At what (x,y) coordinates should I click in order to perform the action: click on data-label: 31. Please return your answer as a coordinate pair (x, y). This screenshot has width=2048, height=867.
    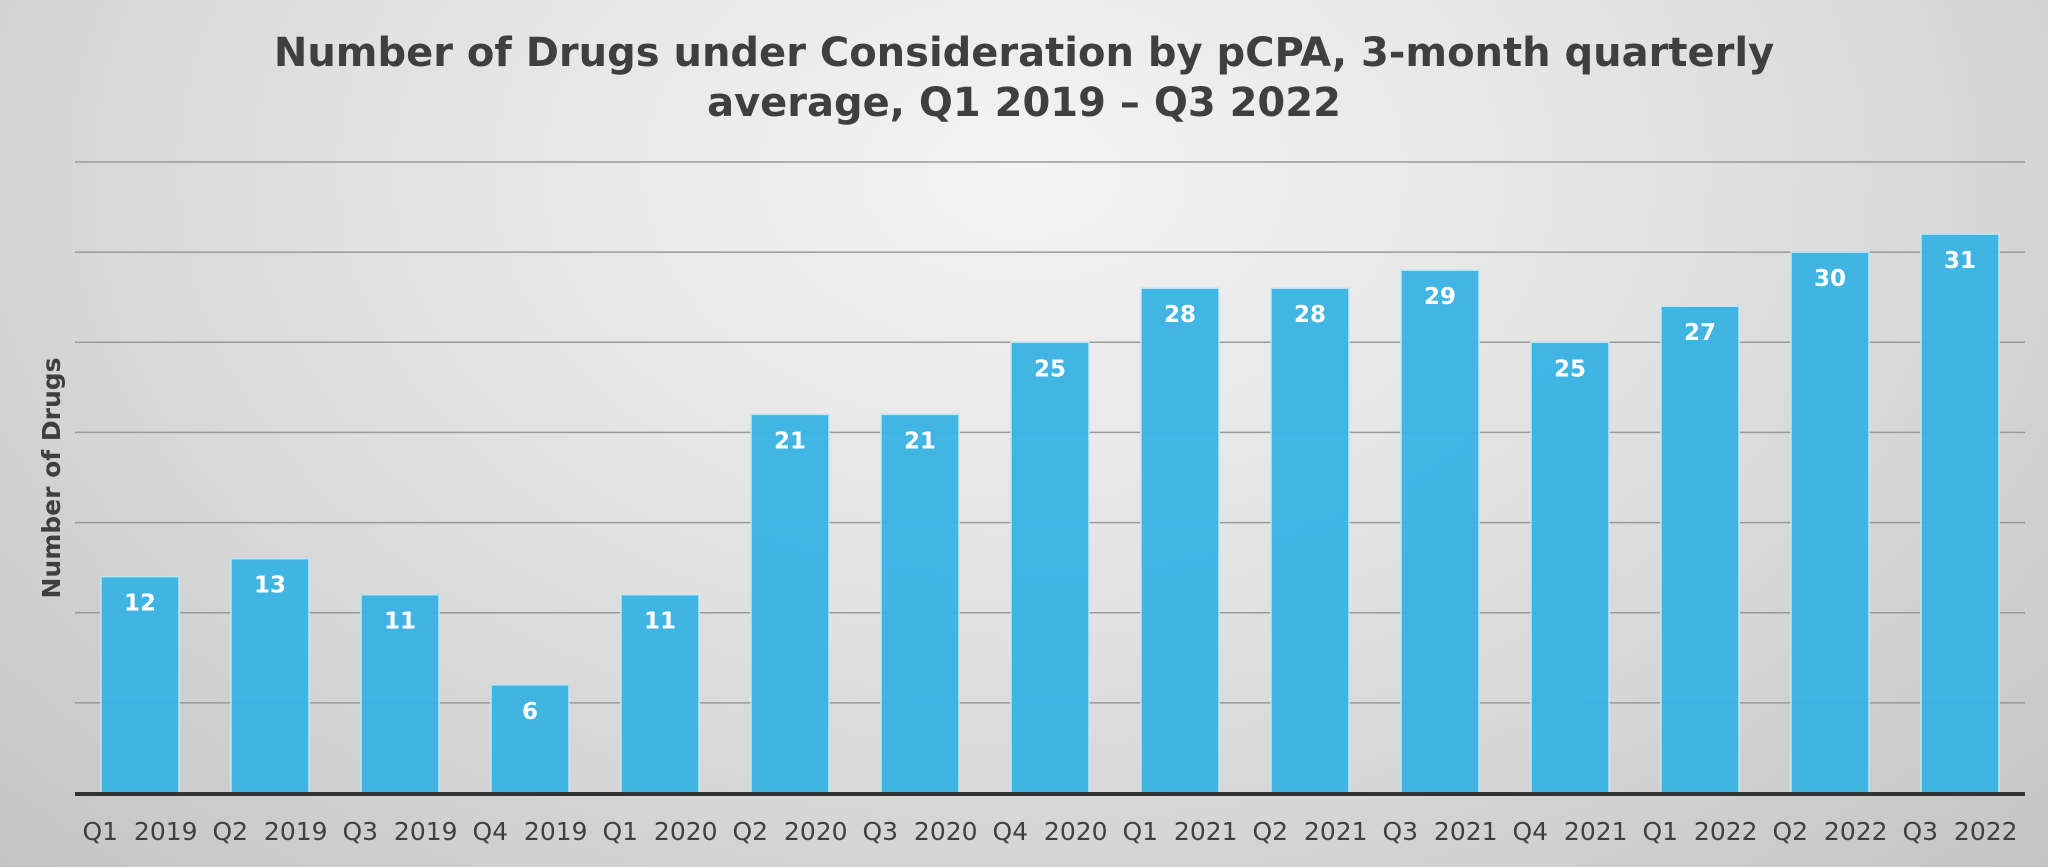
    Looking at the image, I should click on (1960, 261).